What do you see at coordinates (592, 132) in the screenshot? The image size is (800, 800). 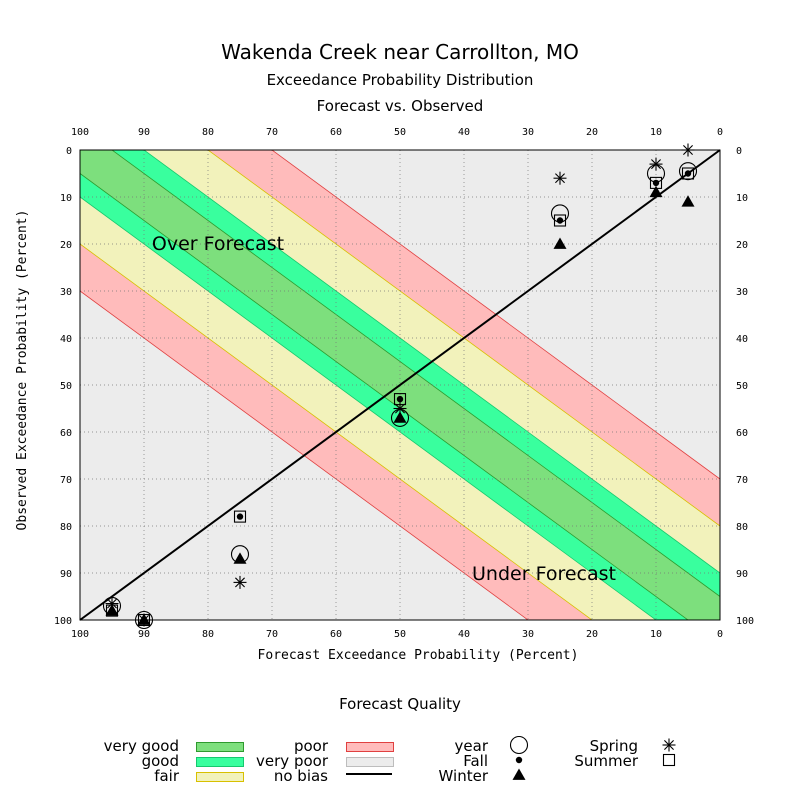 I see `x-tick-label-top: 20` at bounding box center [592, 132].